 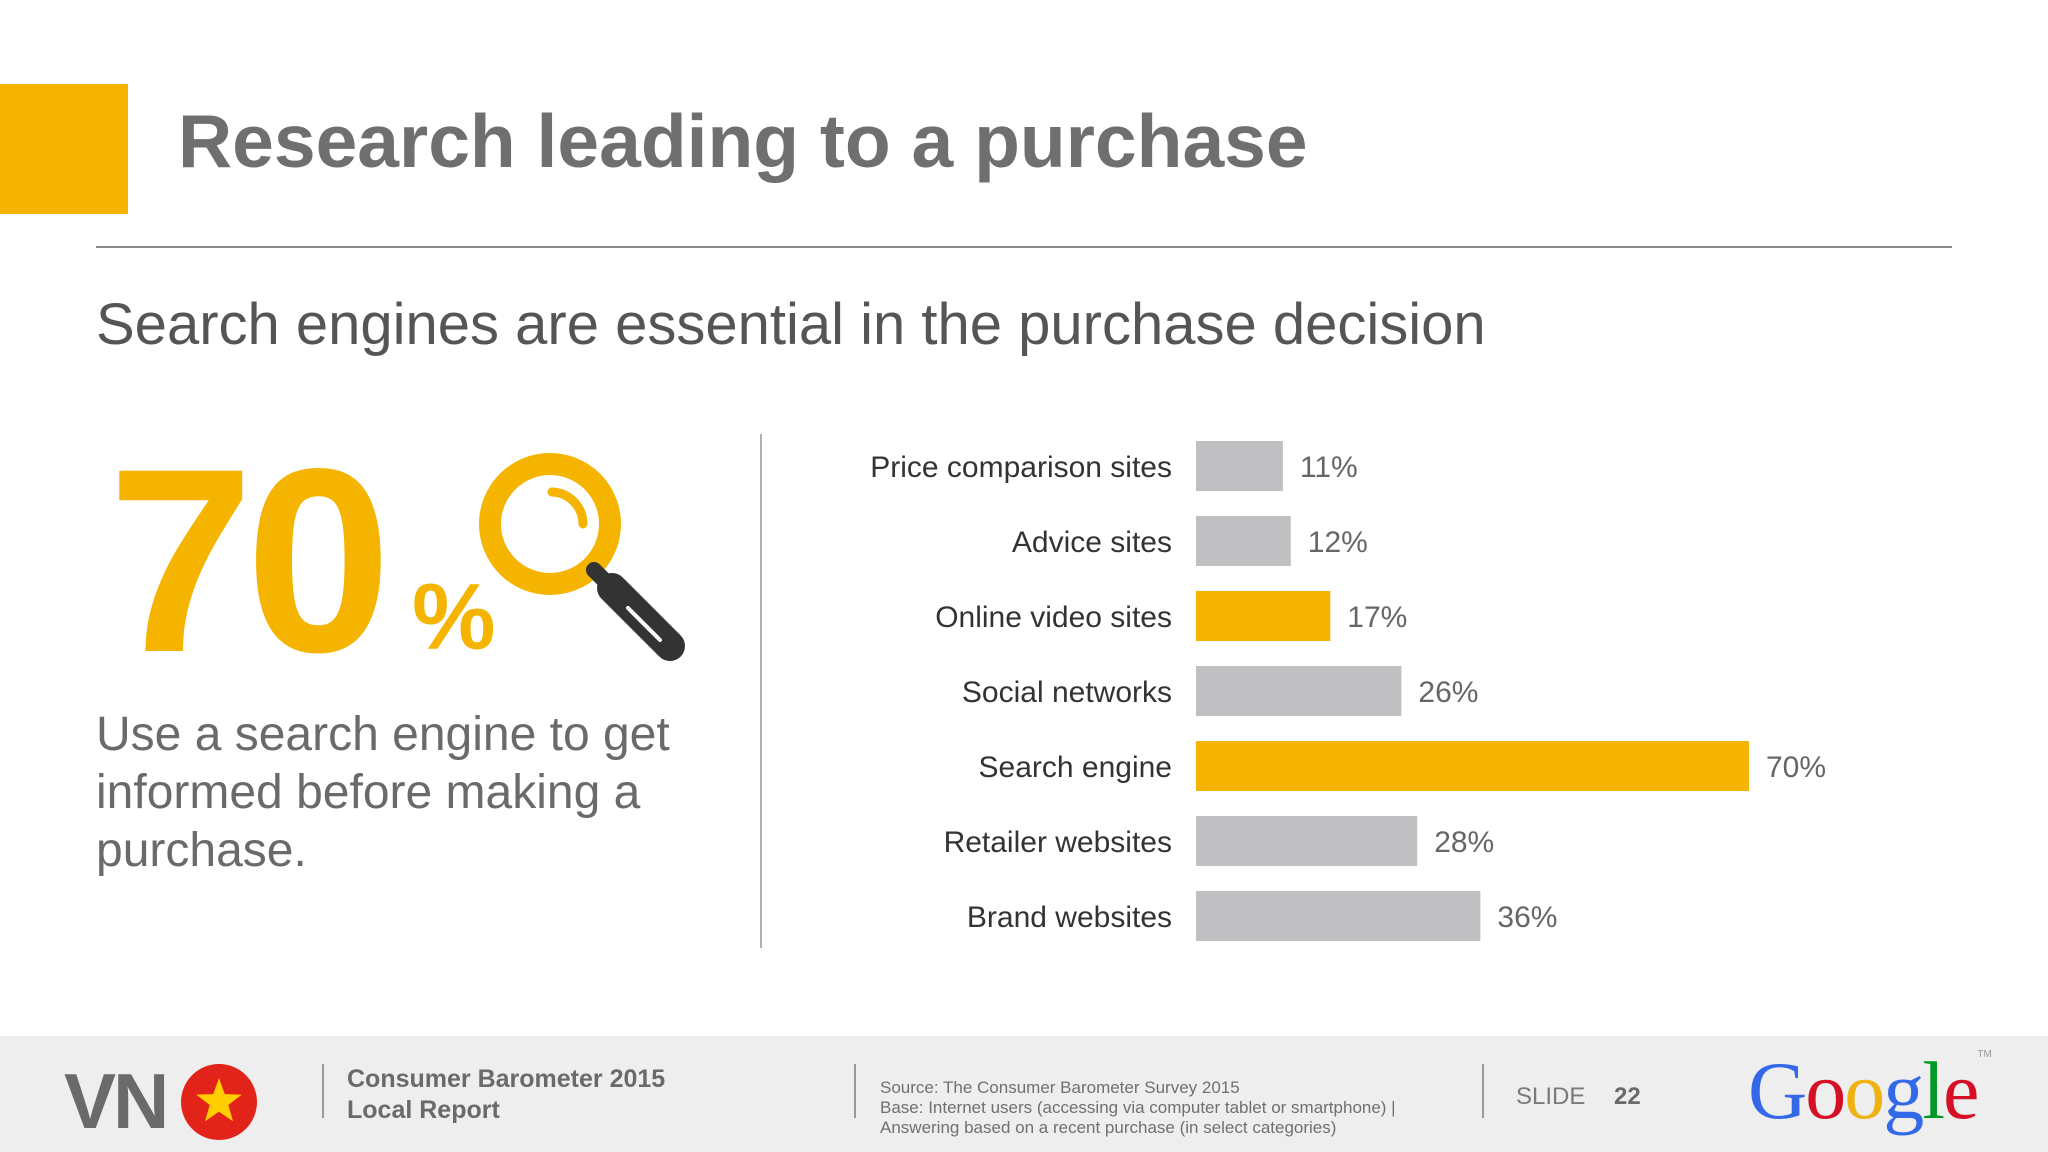 I want to click on report-title: Consumer Barometer 2015 Local Report, so click(x=506, y=1095).